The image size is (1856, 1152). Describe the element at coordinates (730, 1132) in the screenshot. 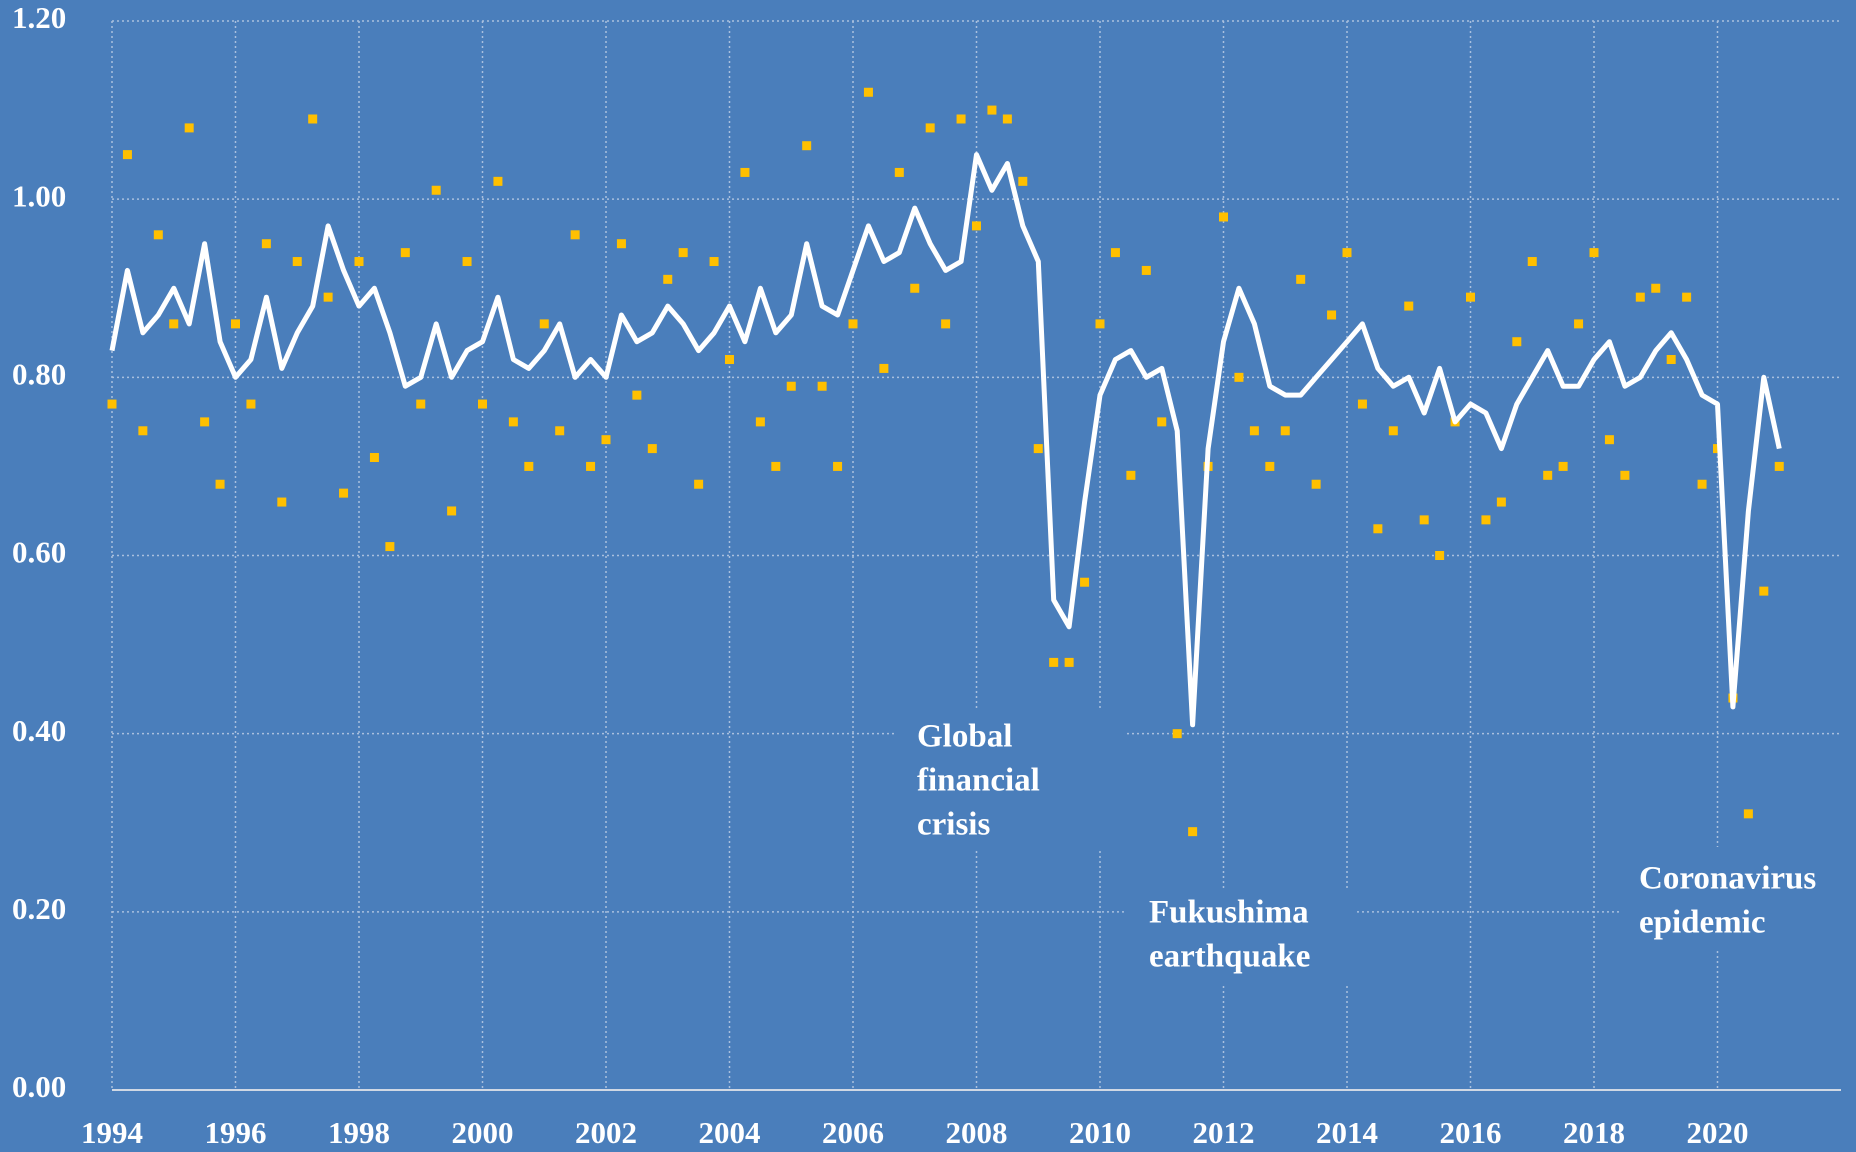

I see `x-tick-label: 2004` at that location.